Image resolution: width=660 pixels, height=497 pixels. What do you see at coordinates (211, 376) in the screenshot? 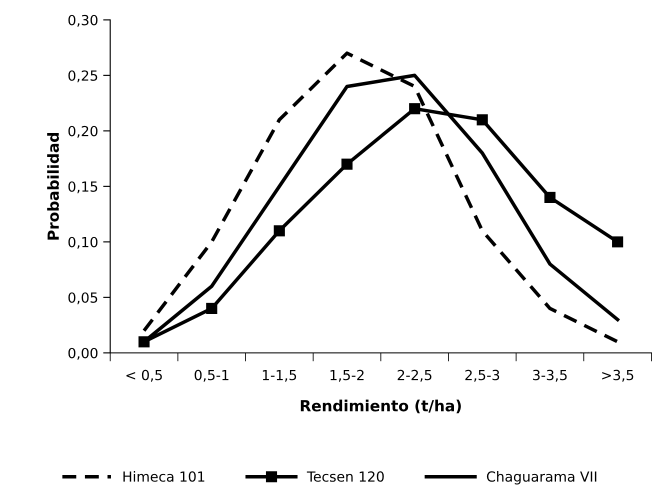
I see `x-tick-label: 0,5-1` at bounding box center [211, 376].